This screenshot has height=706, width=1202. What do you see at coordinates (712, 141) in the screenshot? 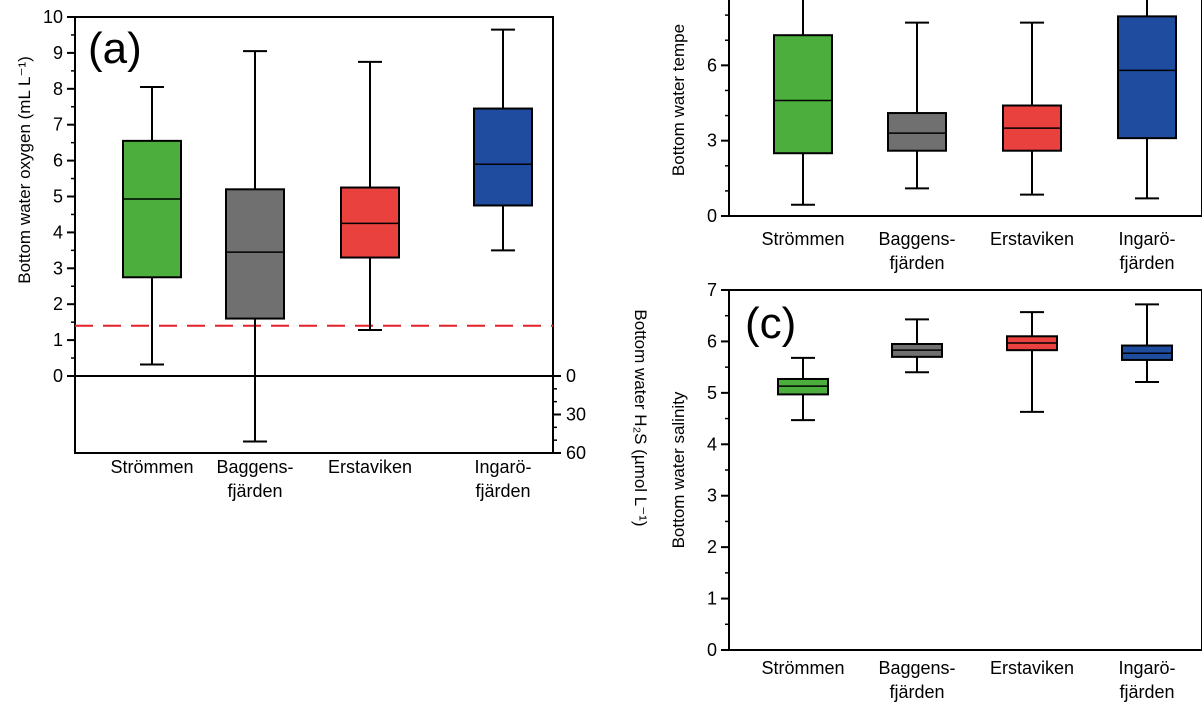
I see `panel-b-ytick-label: 3` at bounding box center [712, 141].